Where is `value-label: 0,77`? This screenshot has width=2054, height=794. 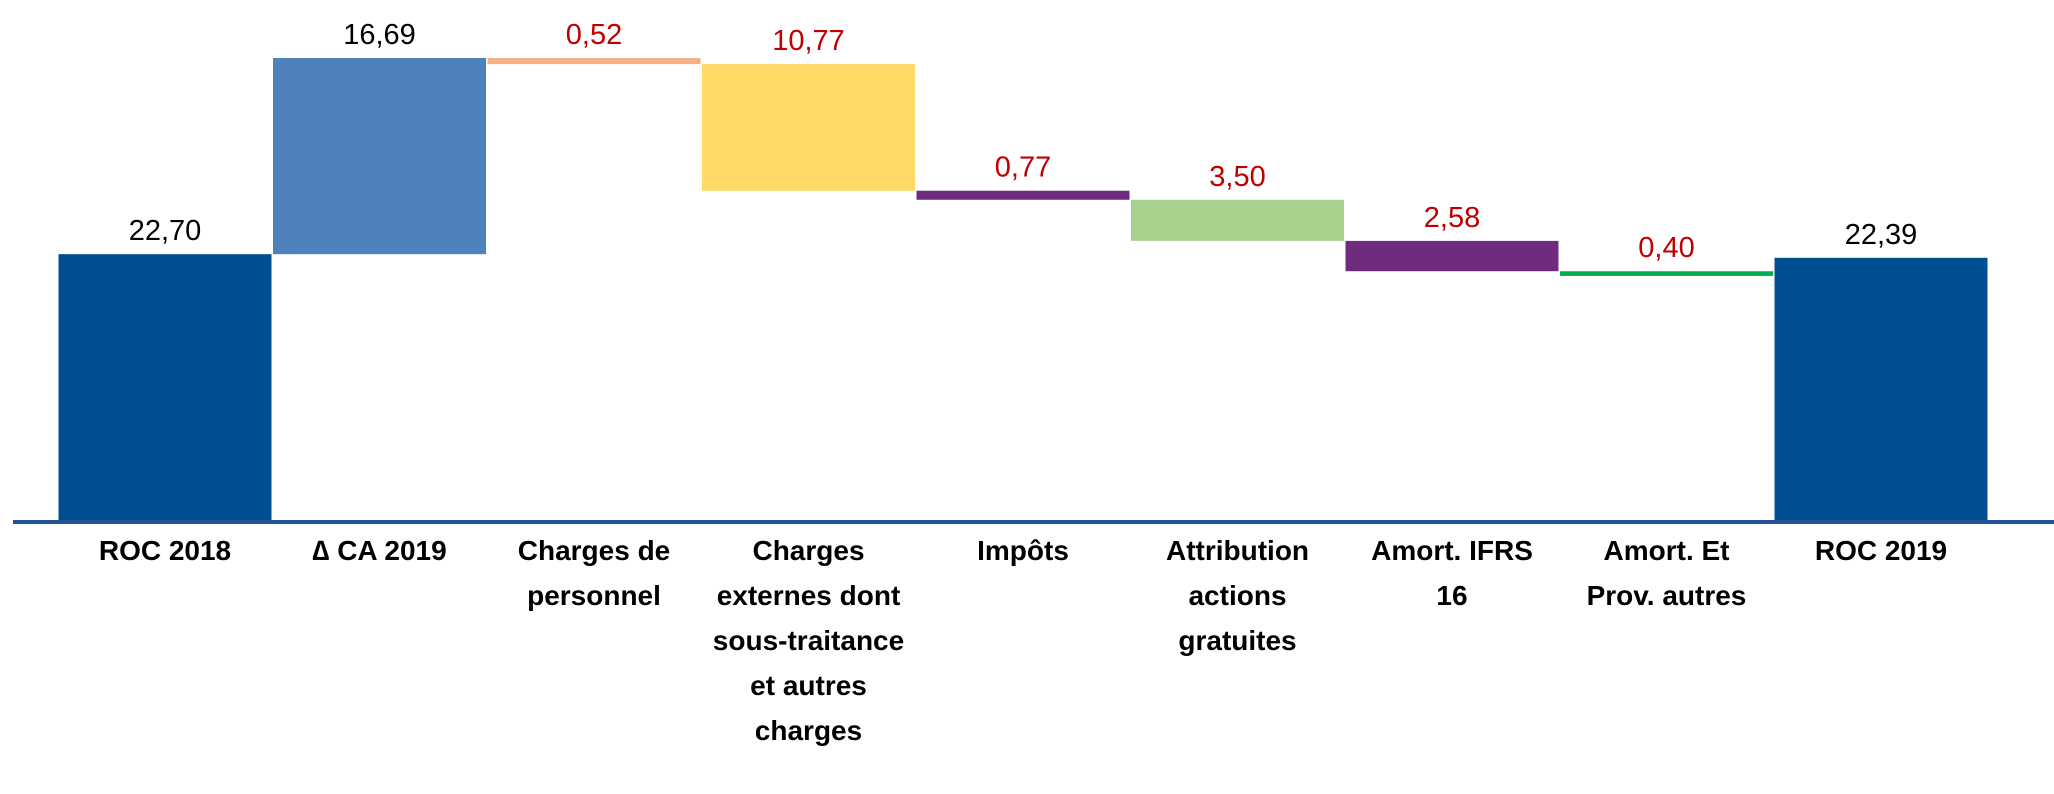 value-label: 0,77 is located at coordinates (1023, 168).